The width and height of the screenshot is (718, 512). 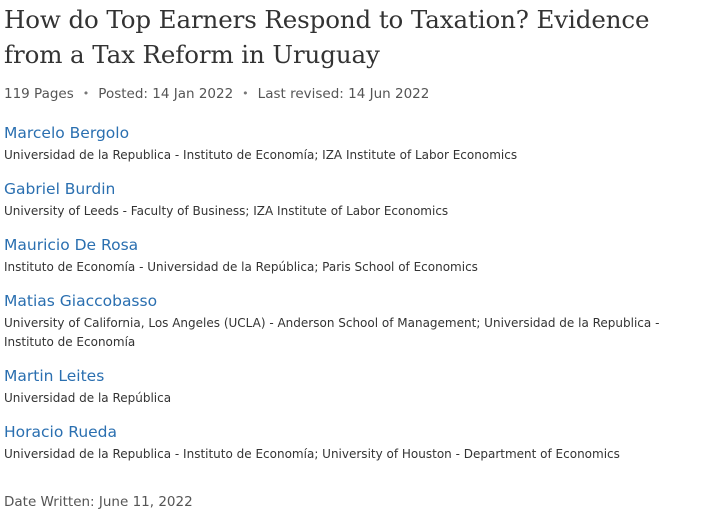 I want to click on author-link-matias-giaccobasso: Matias Giaccobasso, so click(x=81, y=301).